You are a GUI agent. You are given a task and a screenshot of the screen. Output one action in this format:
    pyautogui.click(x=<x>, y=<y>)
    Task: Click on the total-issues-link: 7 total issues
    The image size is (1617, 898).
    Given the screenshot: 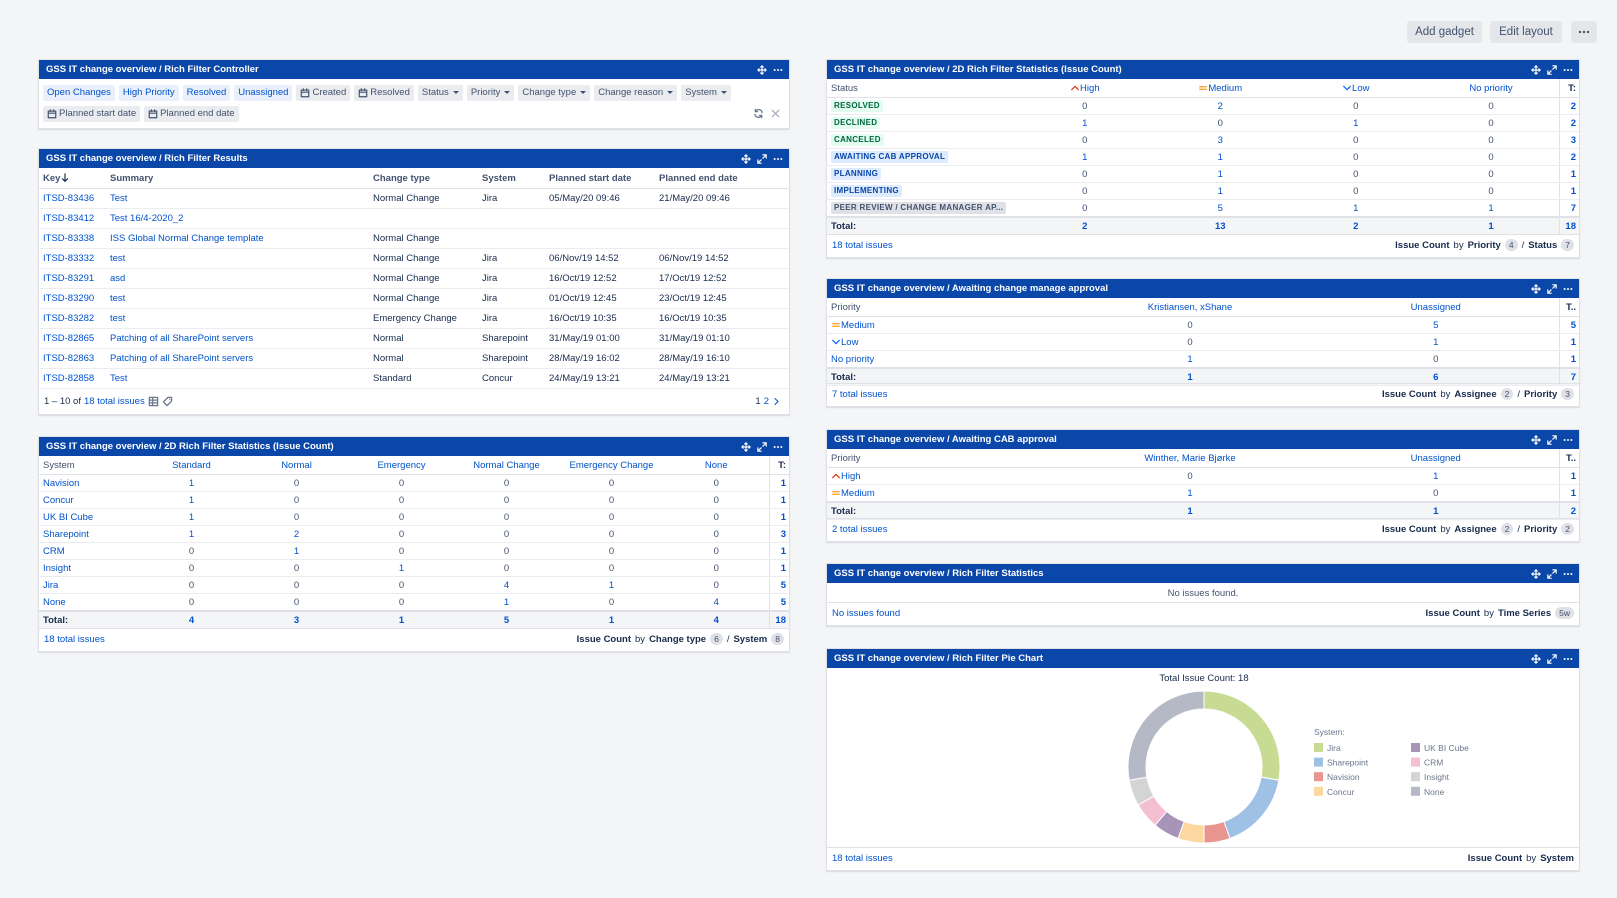 What is the action you would take?
    pyautogui.click(x=860, y=394)
    